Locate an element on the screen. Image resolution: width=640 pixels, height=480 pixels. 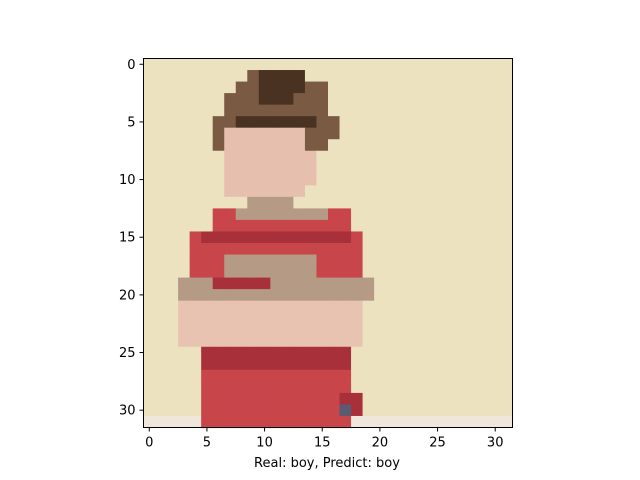
x-tick-label: 25 is located at coordinates (437, 443).